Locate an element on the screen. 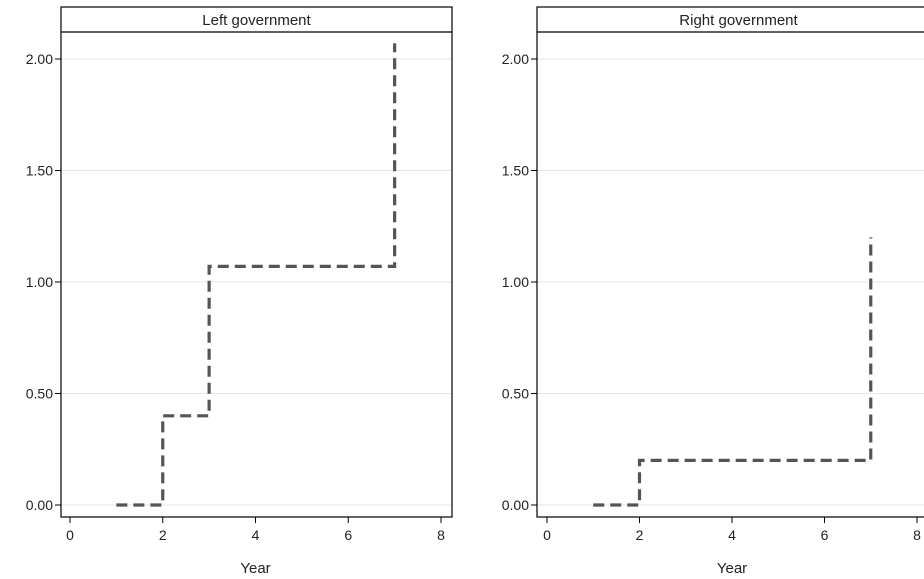 Image resolution: width=924 pixels, height=579 pixels. panel-title: Right government is located at coordinates (738, 20).